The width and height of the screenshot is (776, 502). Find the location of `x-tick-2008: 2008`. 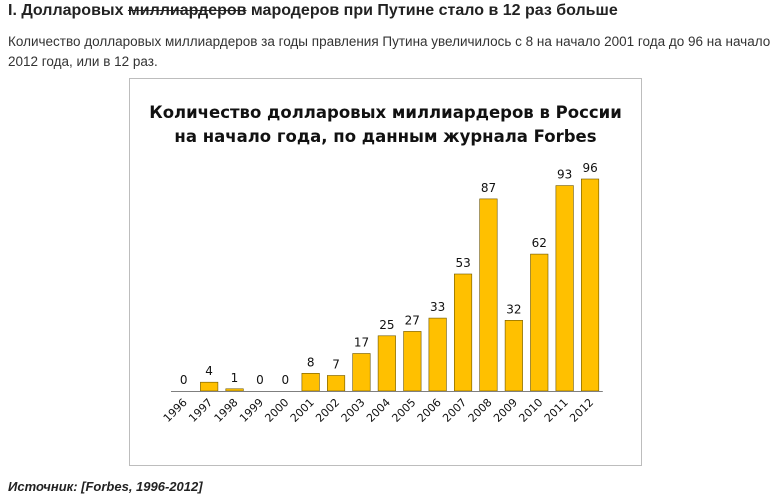

x-tick-2008: 2008 is located at coordinates (480, 410).